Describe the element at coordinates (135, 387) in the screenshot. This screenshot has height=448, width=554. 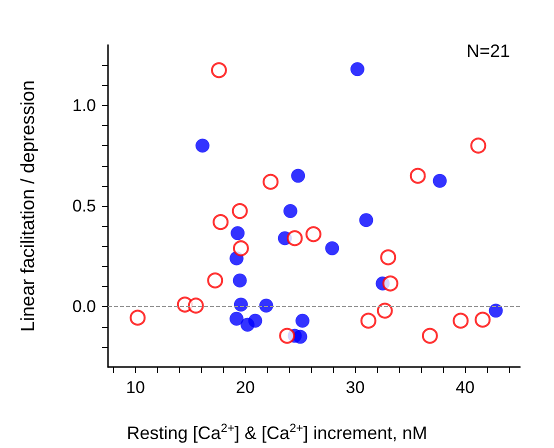
I see `x-tick-label: 10` at that location.